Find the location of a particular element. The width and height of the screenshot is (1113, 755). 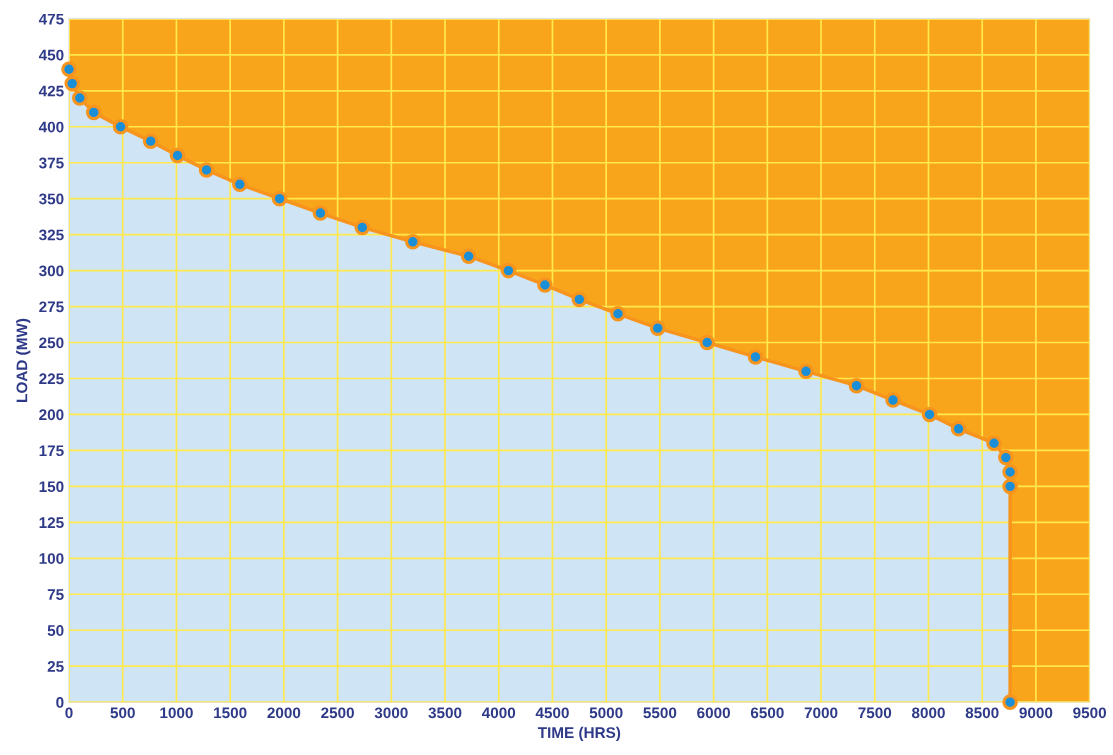

y-tick-label: 50 is located at coordinates (55, 630).